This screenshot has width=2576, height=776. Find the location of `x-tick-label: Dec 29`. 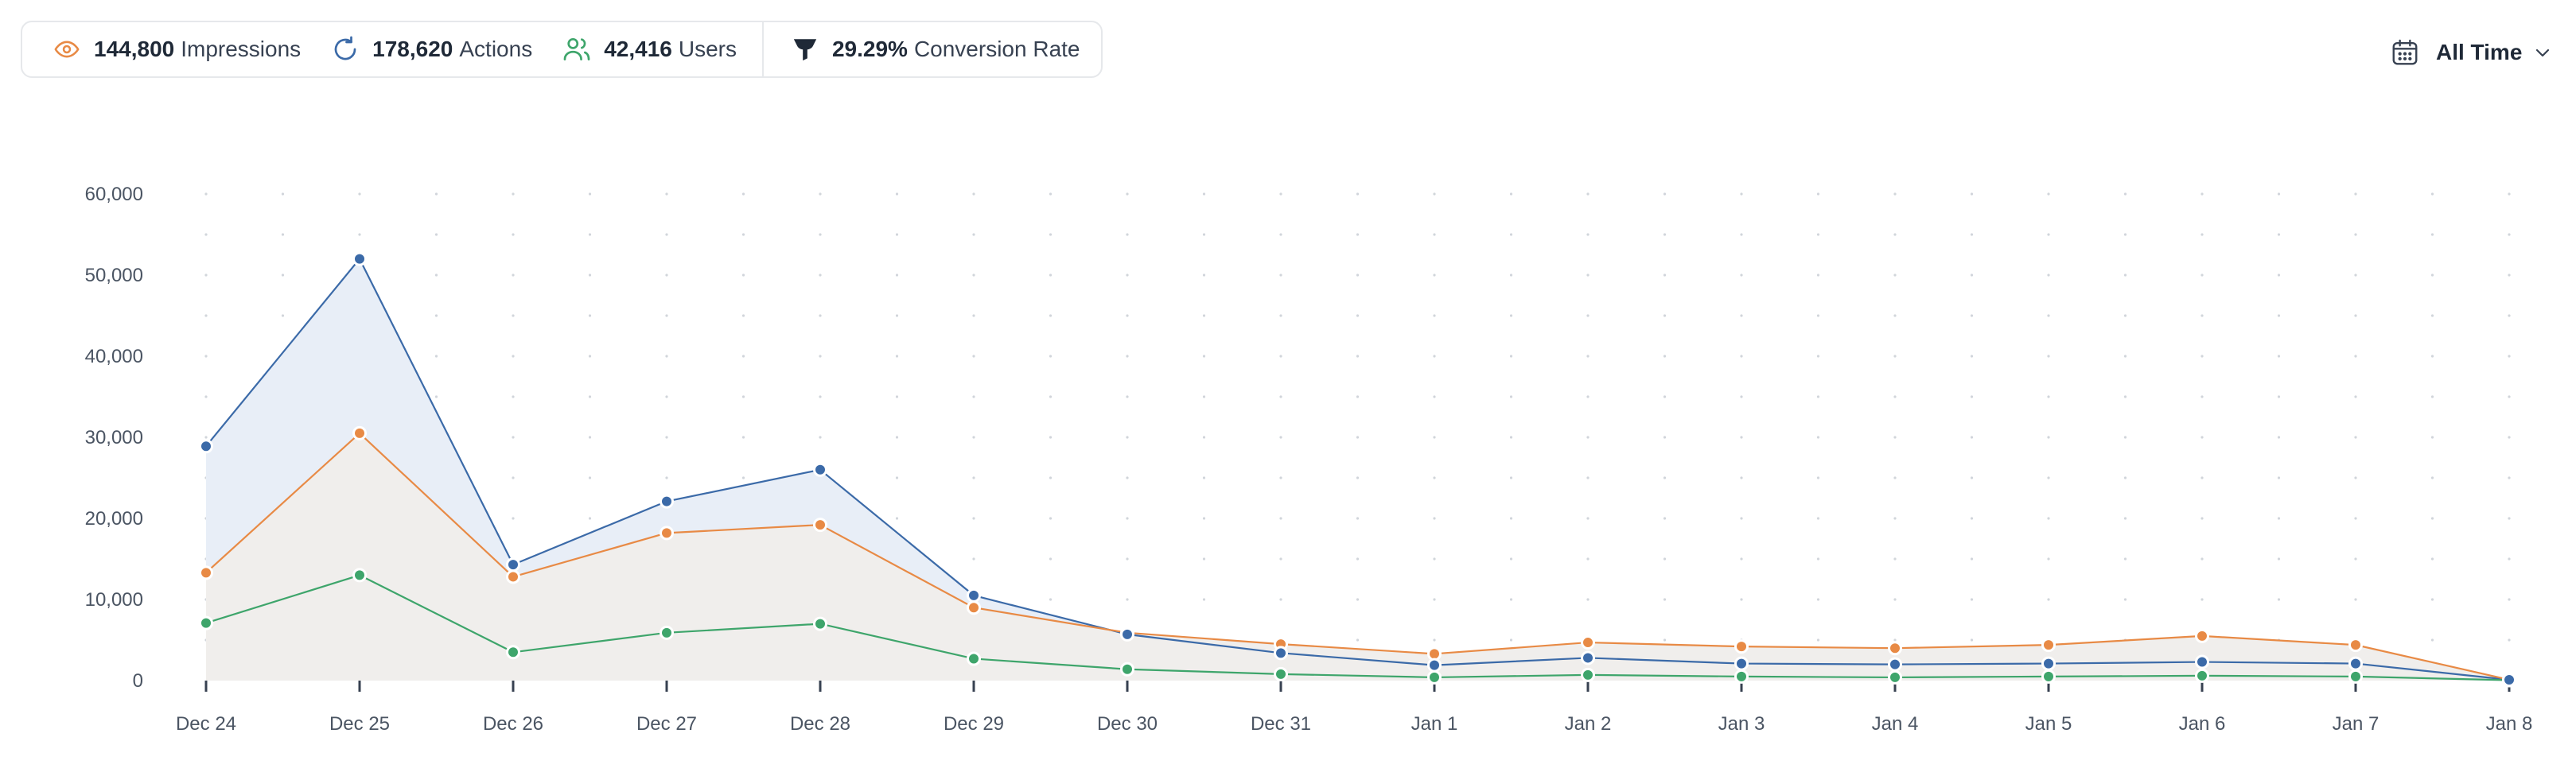

x-tick-label: Dec 29 is located at coordinates (974, 724).